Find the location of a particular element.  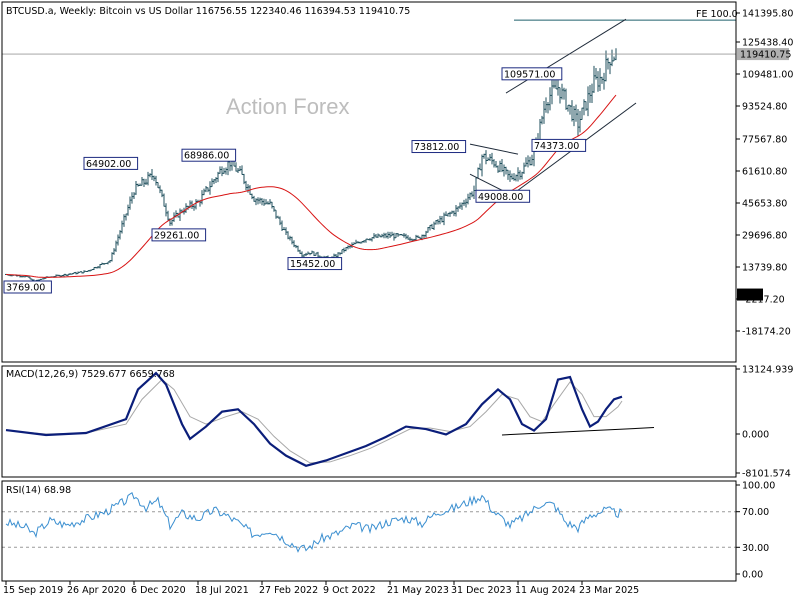

macd-trendline is located at coordinates (578, 431).